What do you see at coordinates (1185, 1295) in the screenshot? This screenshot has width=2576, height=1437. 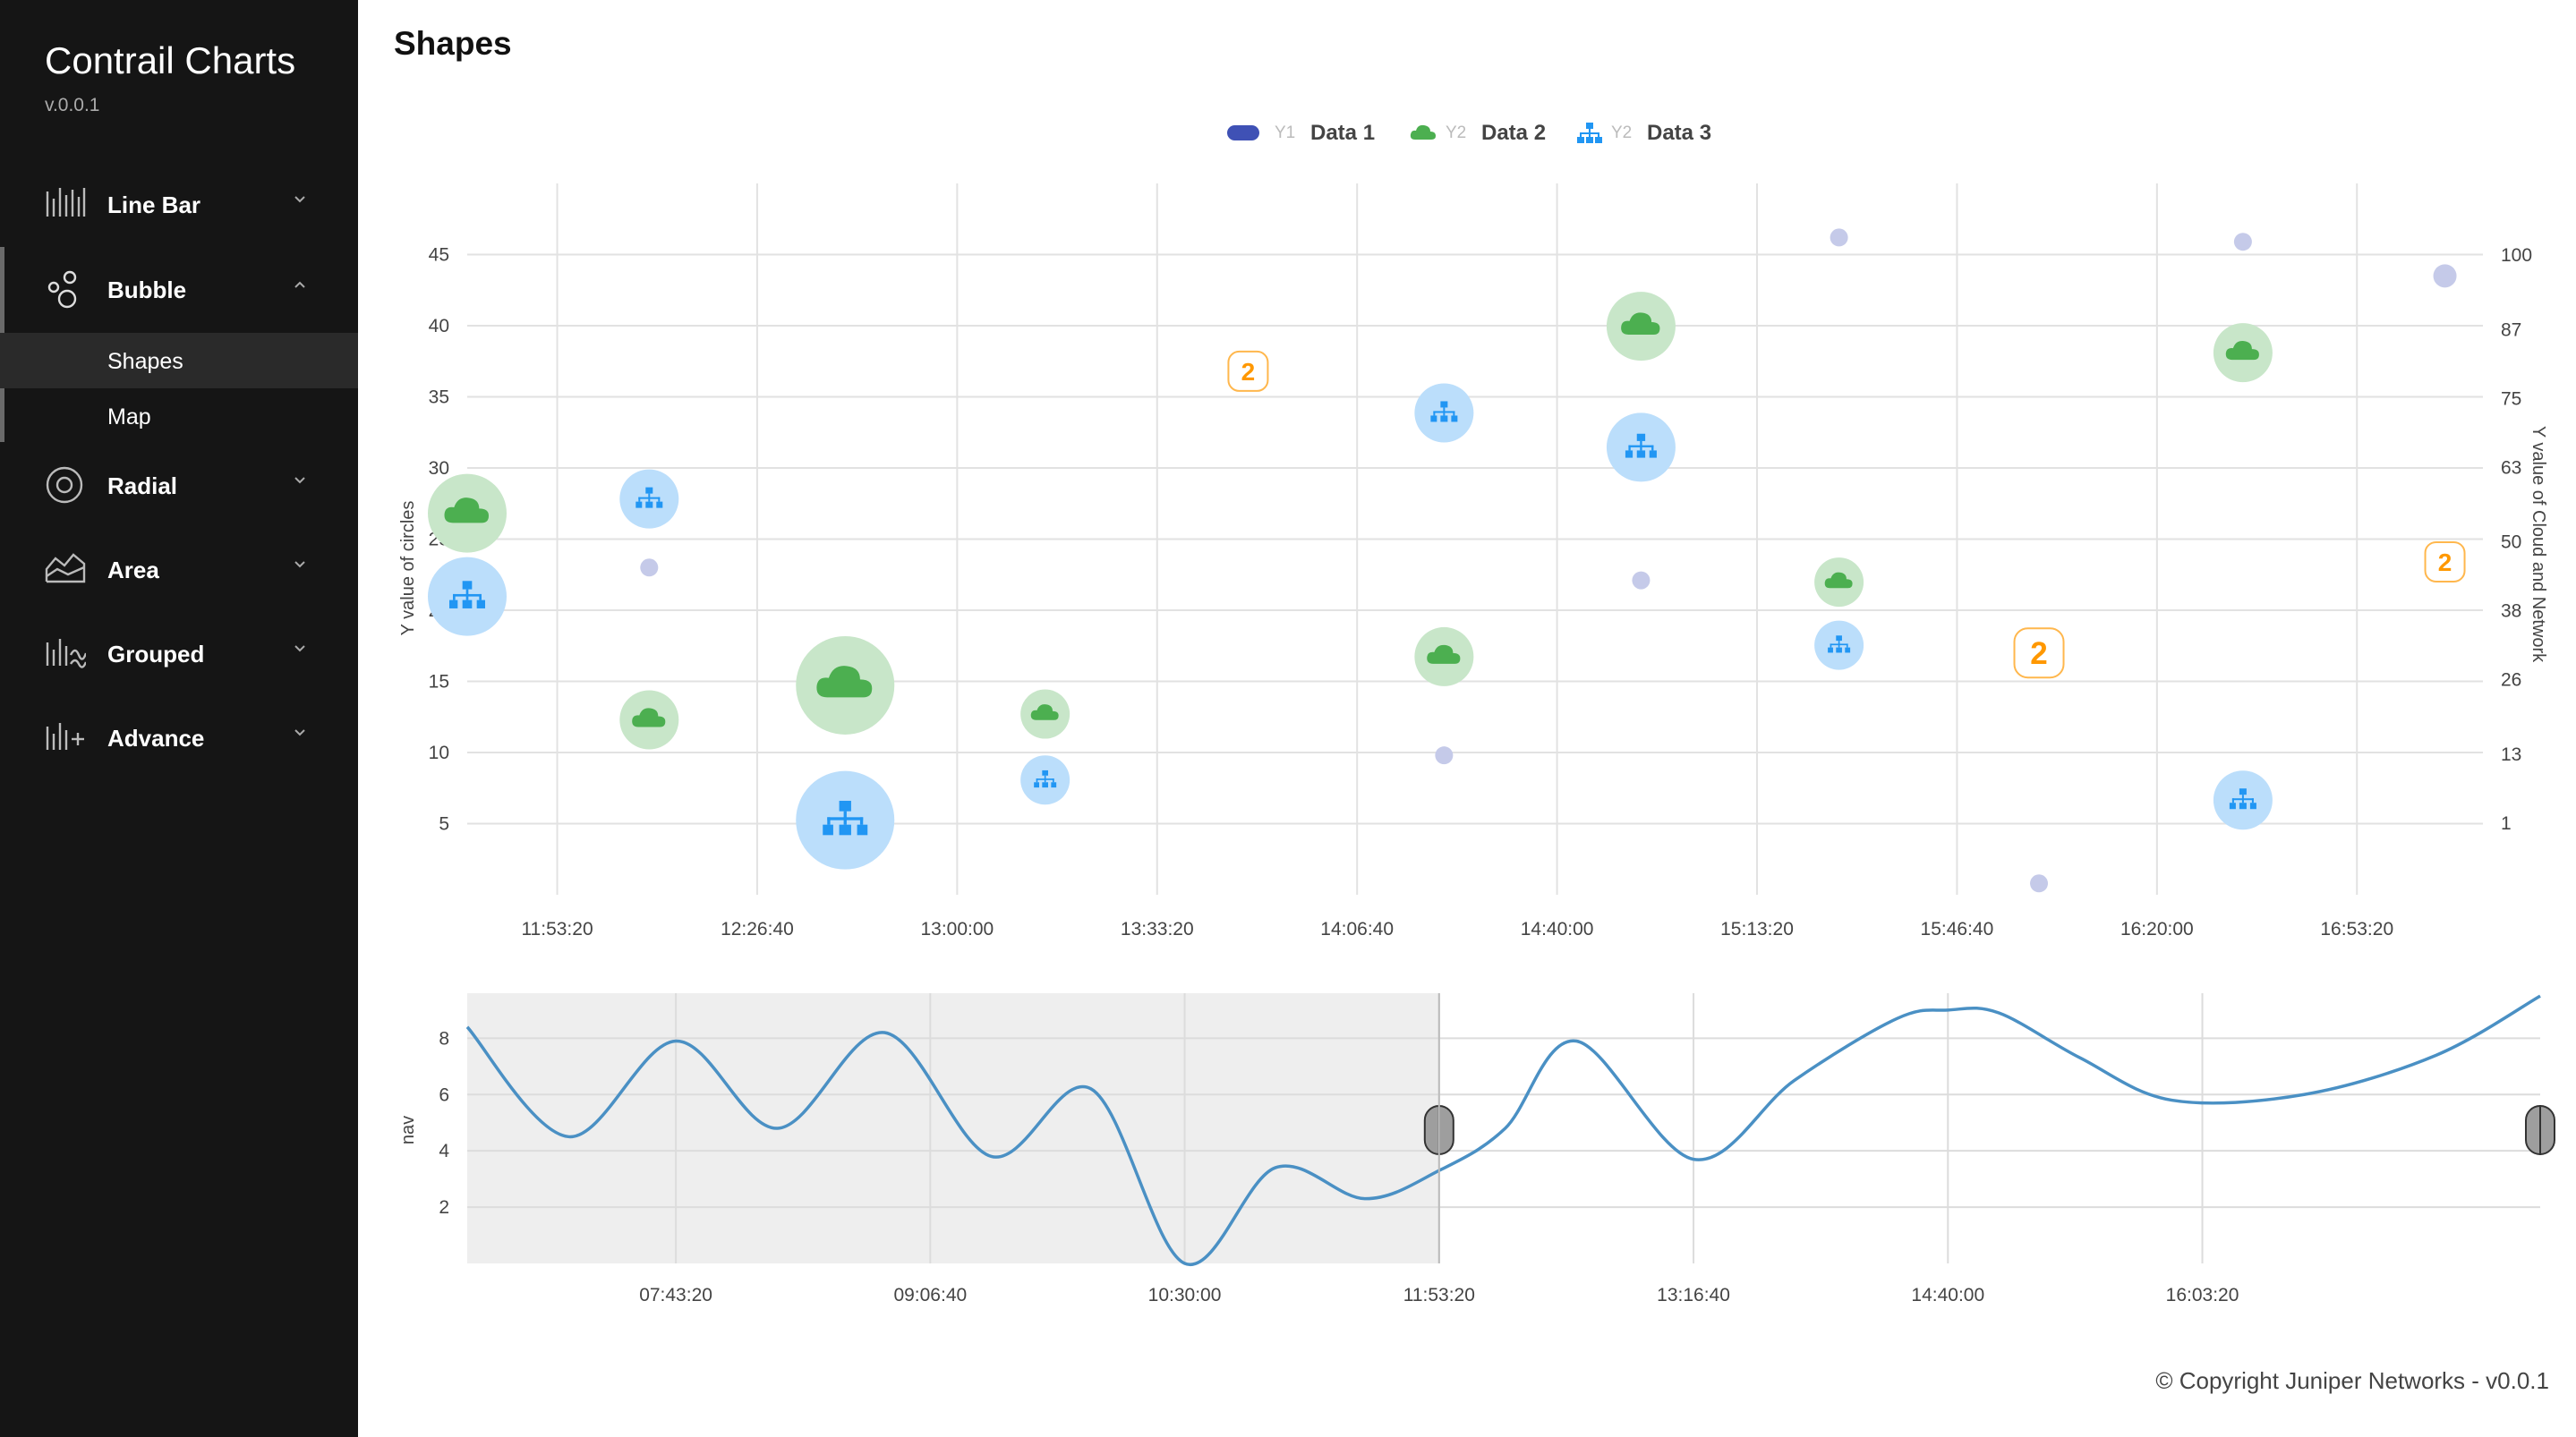 I see `x-tick-label: 10:30:00` at bounding box center [1185, 1295].